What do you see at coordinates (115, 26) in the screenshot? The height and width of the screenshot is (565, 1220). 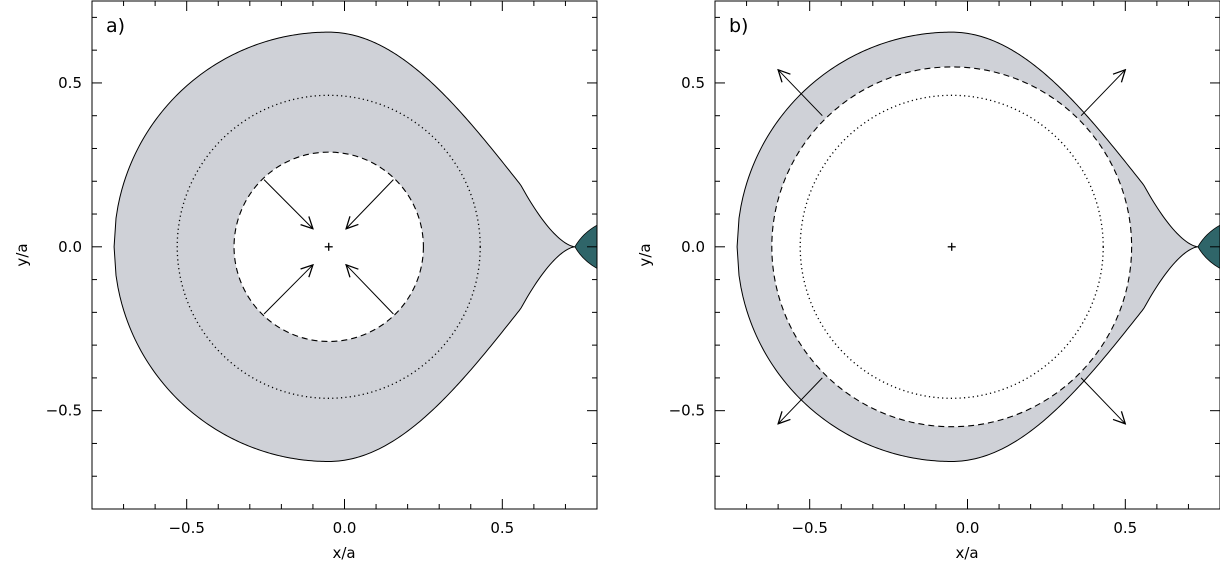 I see `panel-label-a: a)` at bounding box center [115, 26].